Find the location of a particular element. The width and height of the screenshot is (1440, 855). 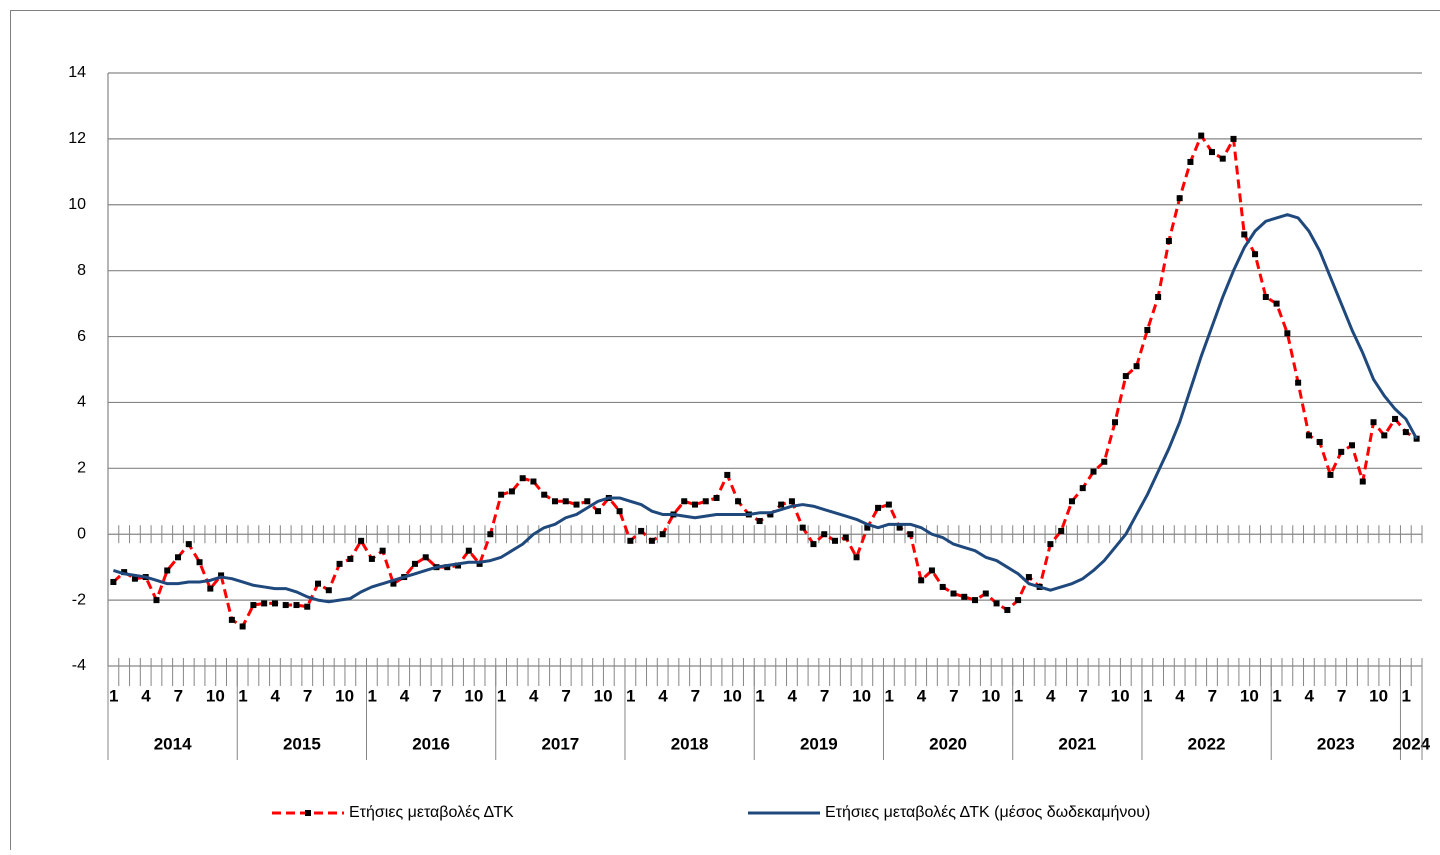

x-group-label: 2024 is located at coordinates (1411, 743).